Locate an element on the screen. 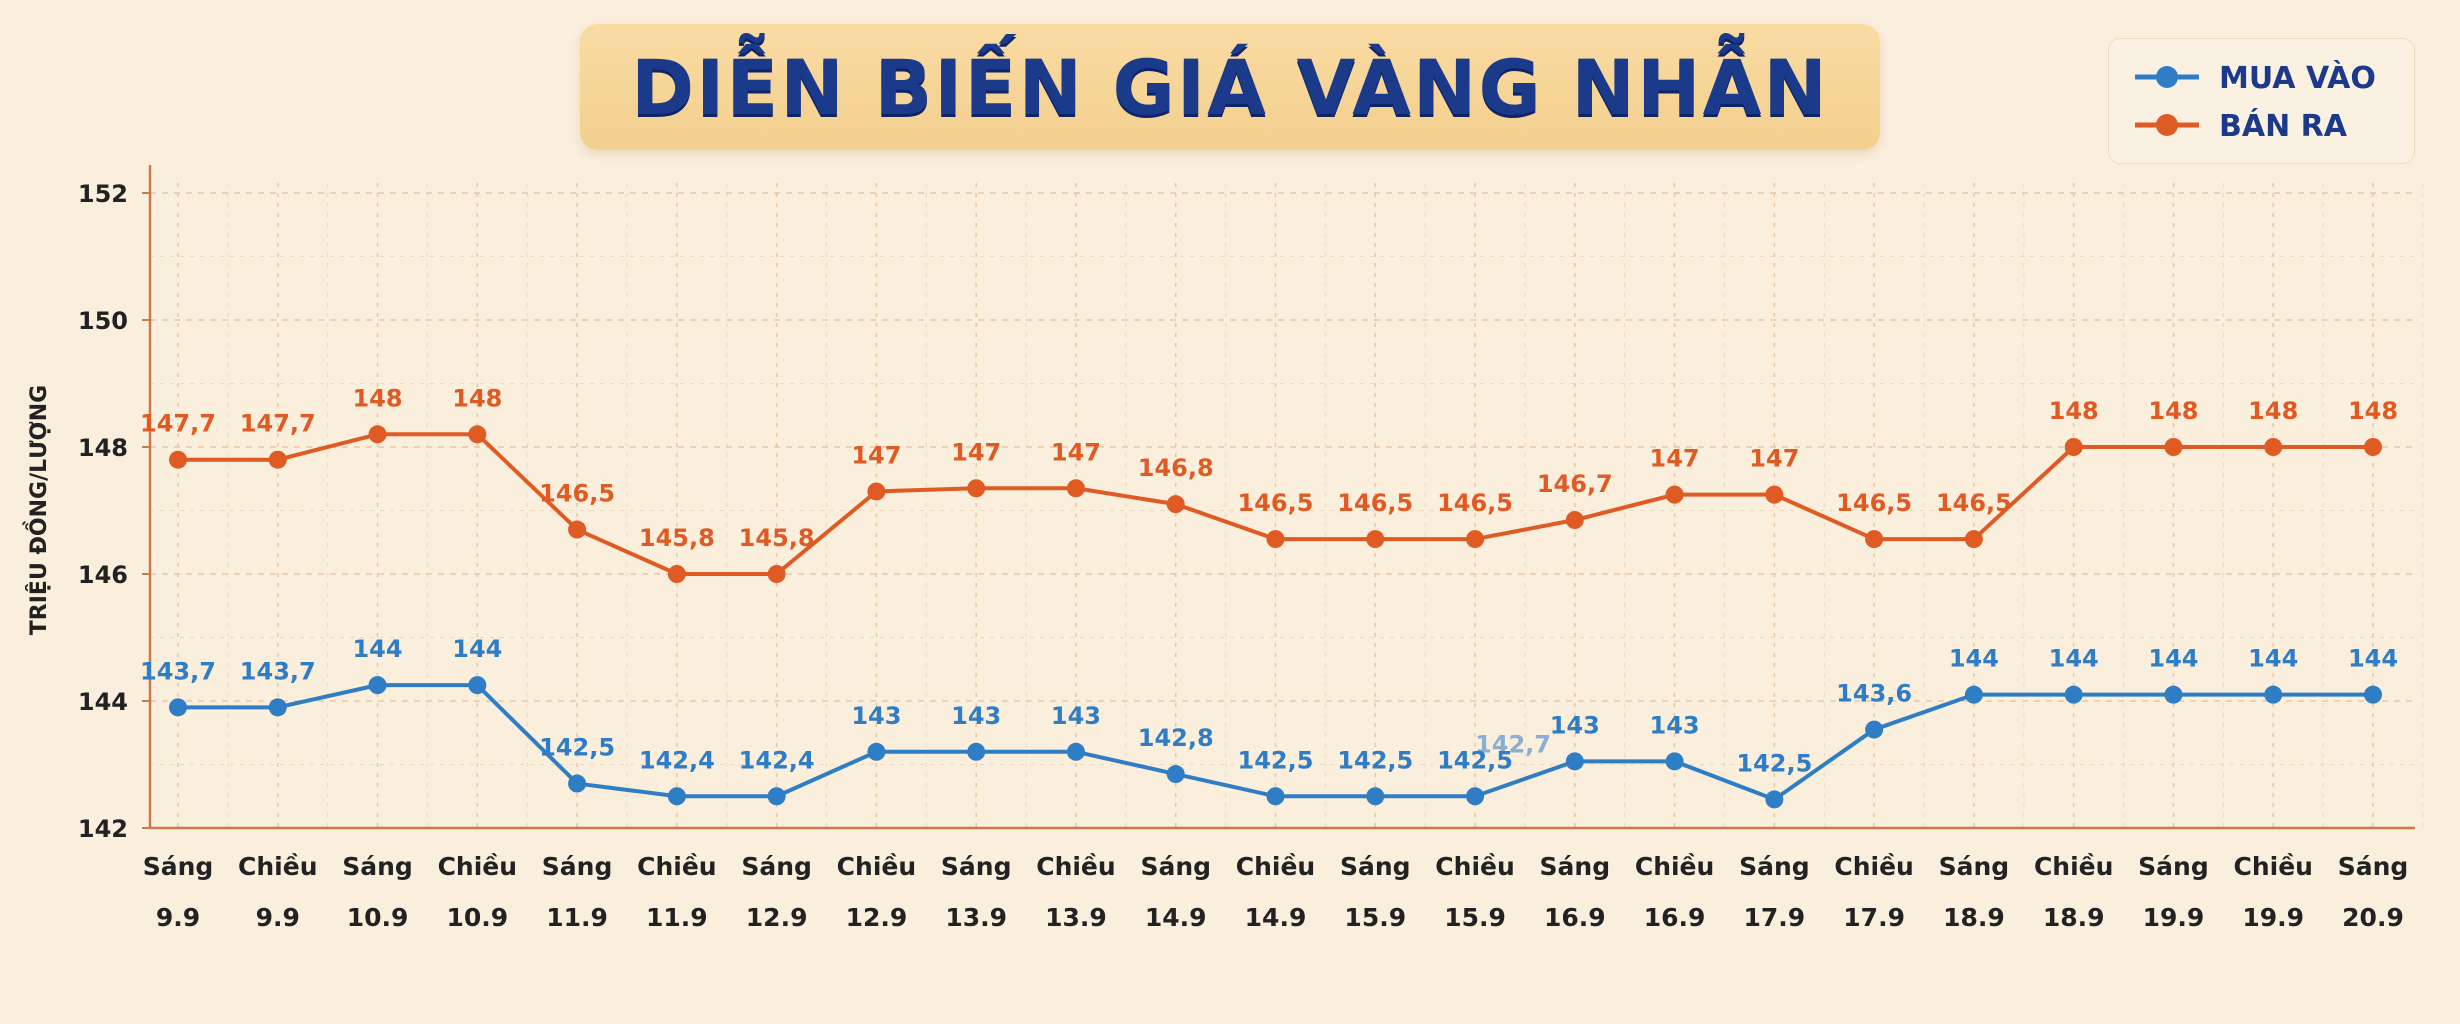  x-tick-label-date: 10.9 is located at coordinates (477, 917).